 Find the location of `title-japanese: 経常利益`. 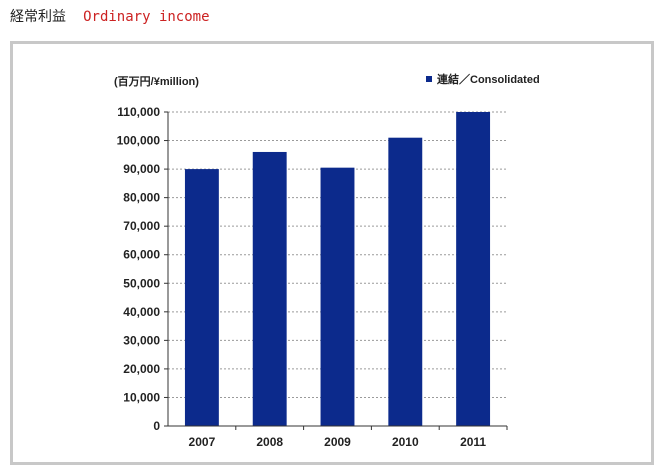

title-japanese: 経常利益 is located at coordinates (38, 17).